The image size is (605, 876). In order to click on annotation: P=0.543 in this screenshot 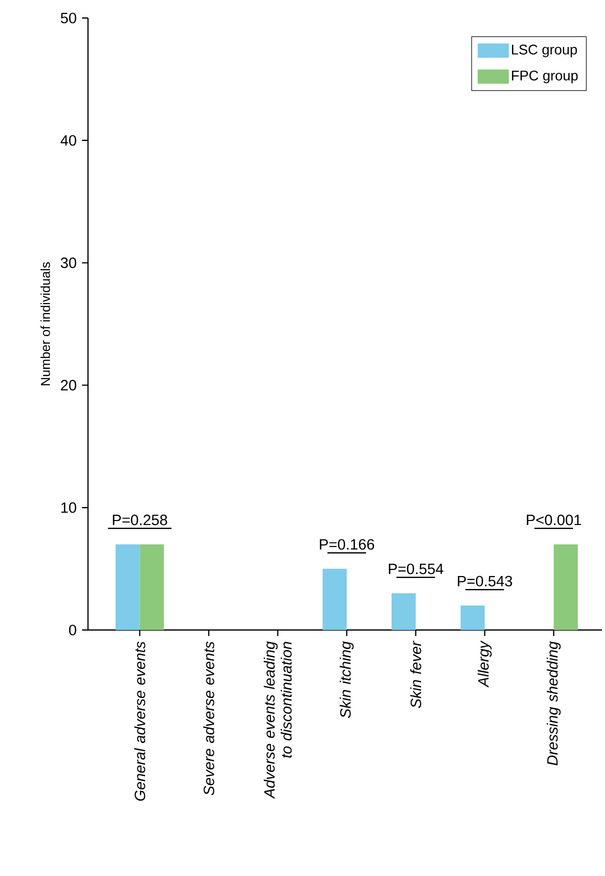, I will do `click(485, 581)`.